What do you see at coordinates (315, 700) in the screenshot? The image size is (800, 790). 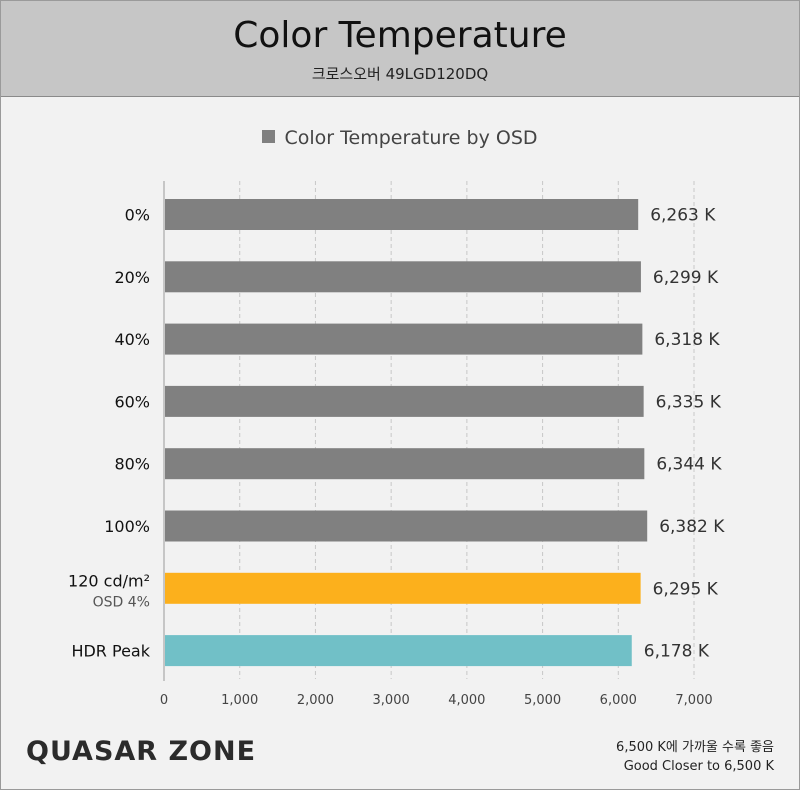 I see `x-tick-label: 2,000` at bounding box center [315, 700].